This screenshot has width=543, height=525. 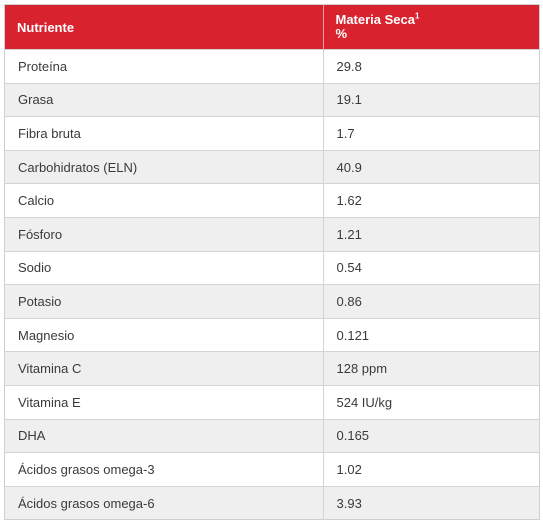 What do you see at coordinates (431, 99) in the screenshot?
I see `nutrient-value: 19.1` at bounding box center [431, 99].